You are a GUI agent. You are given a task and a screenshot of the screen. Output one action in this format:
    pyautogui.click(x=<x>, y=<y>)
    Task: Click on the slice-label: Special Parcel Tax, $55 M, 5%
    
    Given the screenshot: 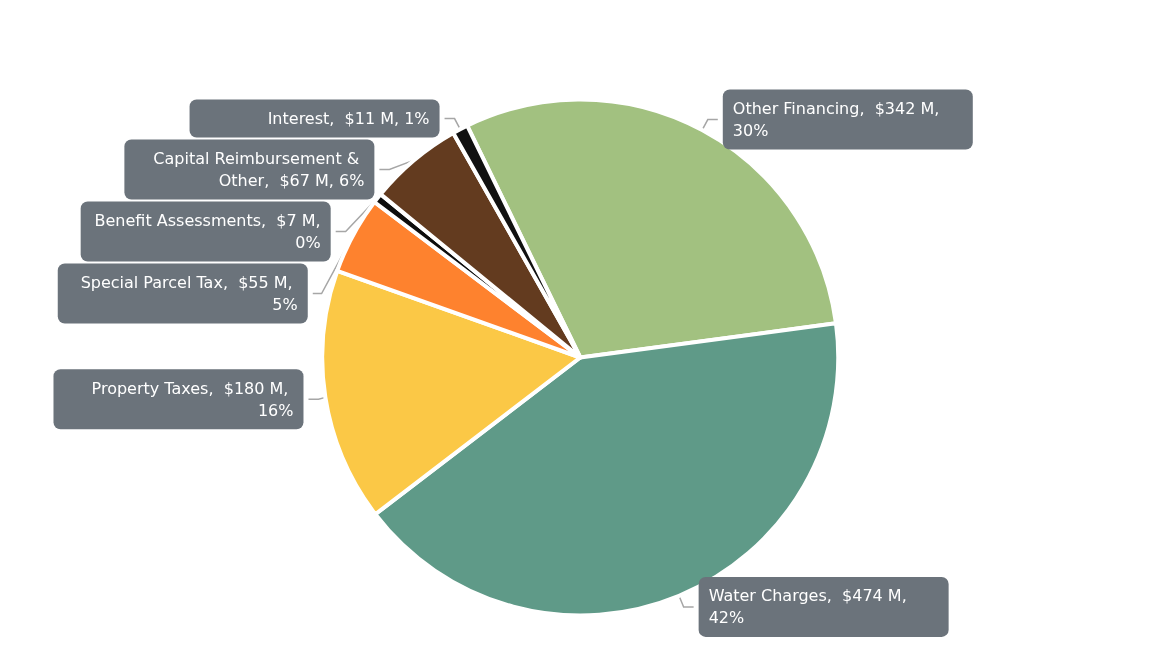 What is the action you would take?
    pyautogui.click(x=189, y=294)
    